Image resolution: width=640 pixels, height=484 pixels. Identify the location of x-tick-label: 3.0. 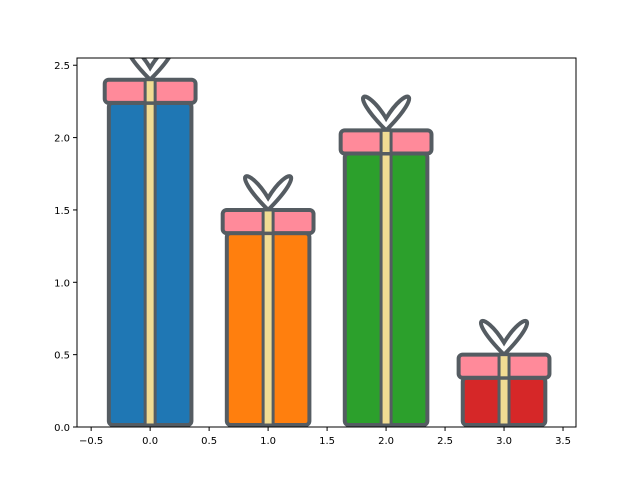
(504, 441).